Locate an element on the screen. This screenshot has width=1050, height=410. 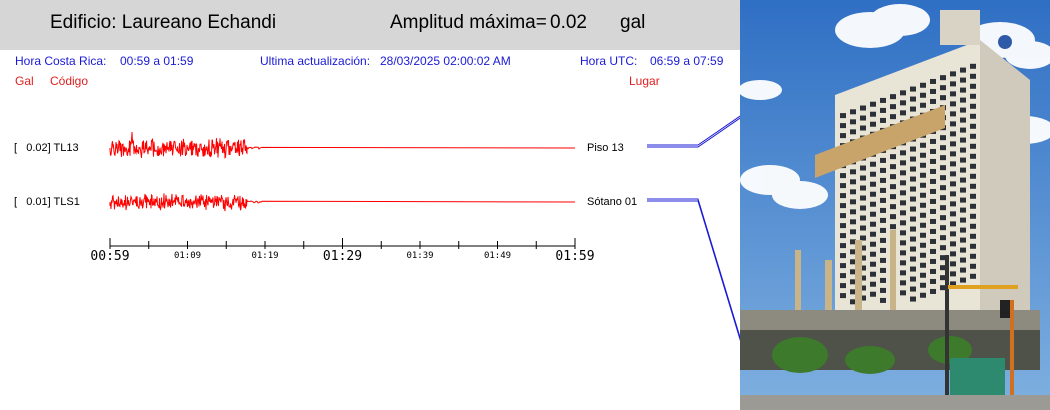
utc-value: 06:59 a 07:59 is located at coordinates (687, 61).